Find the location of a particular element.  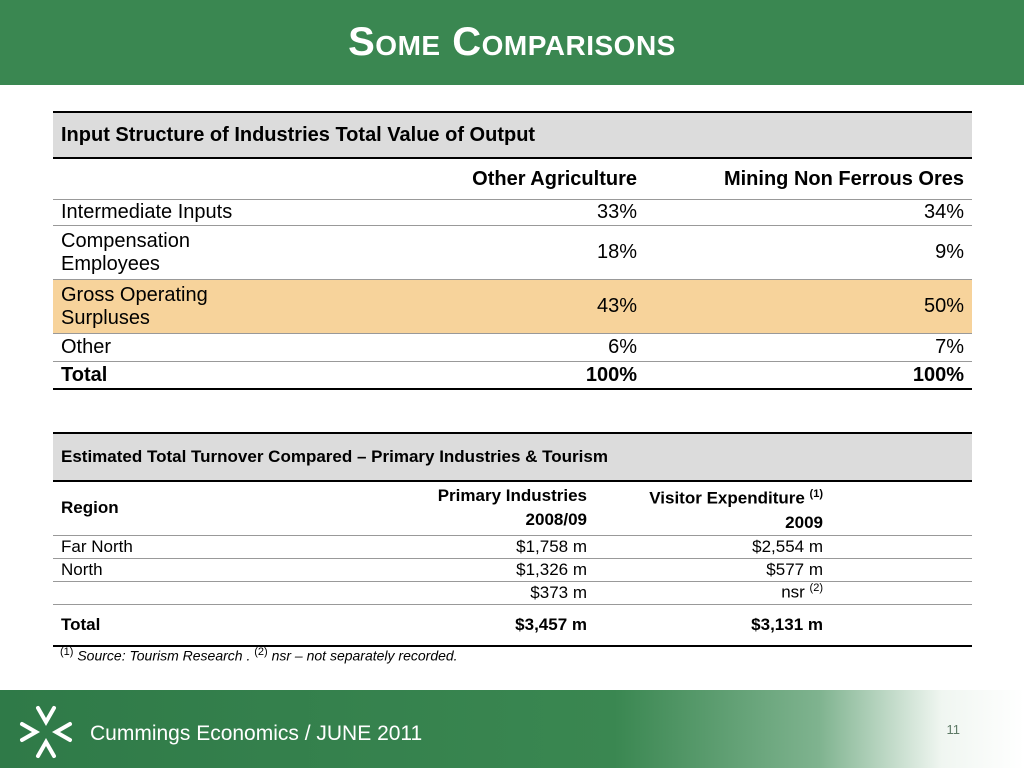

row-label: Gross Operating Surpluses is located at coordinates (211, 306).